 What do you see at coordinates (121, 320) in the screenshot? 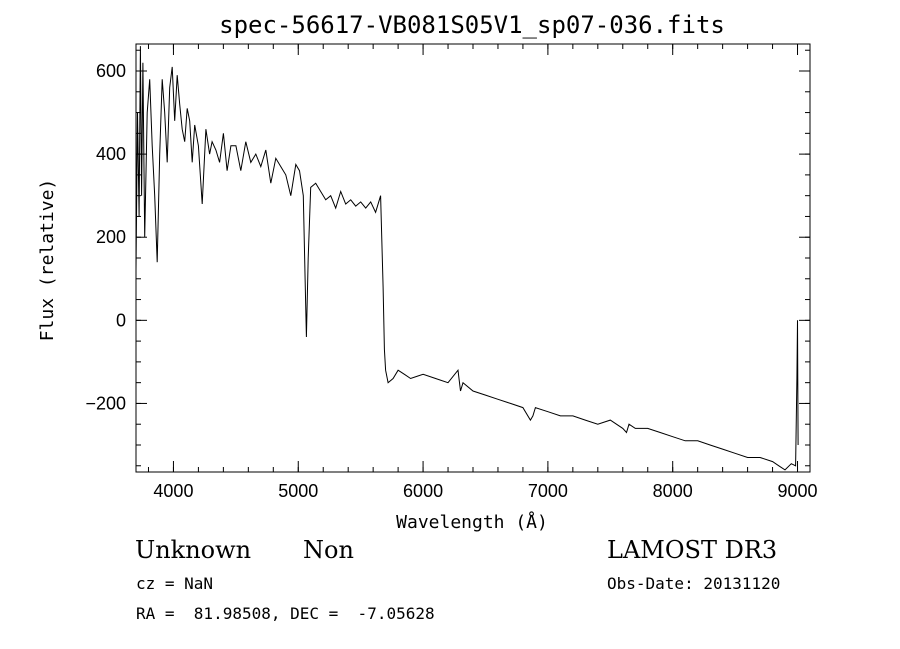
I see `y-tick-label: 0` at bounding box center [121, 320].